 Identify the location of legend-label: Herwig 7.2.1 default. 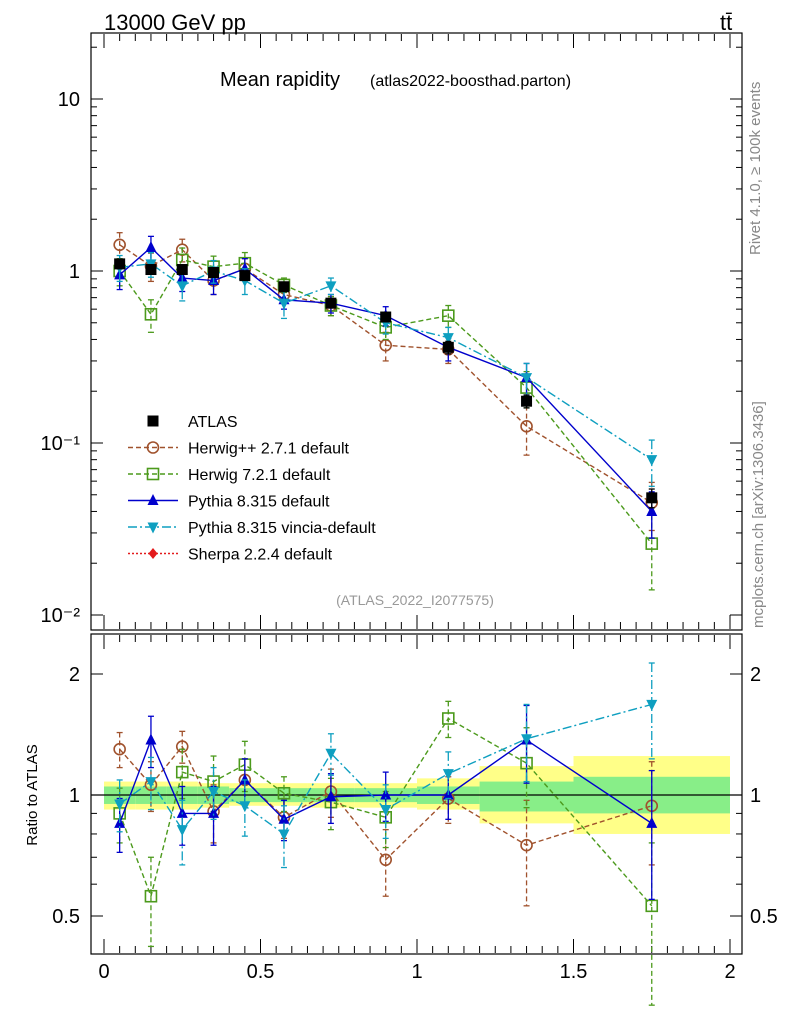
(259, 475).